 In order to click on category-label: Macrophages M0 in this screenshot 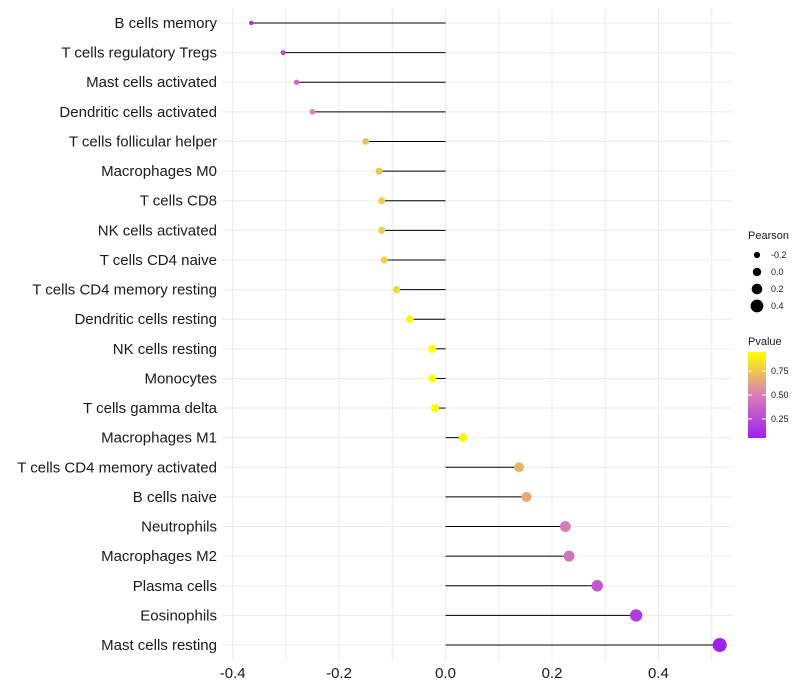, I will do `click(159, 171)`.